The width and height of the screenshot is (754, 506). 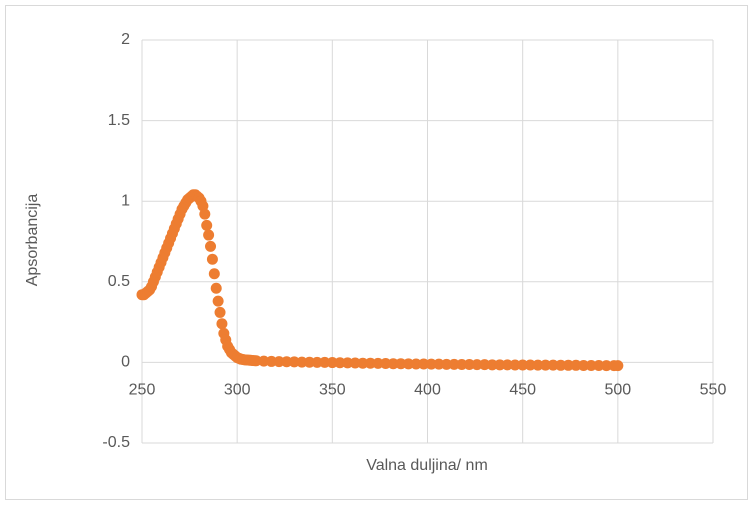 What do you see at coordinates (125, 200) in the screenshot?
I see `y-tick-label: 1` at bounding box center [125, 200].